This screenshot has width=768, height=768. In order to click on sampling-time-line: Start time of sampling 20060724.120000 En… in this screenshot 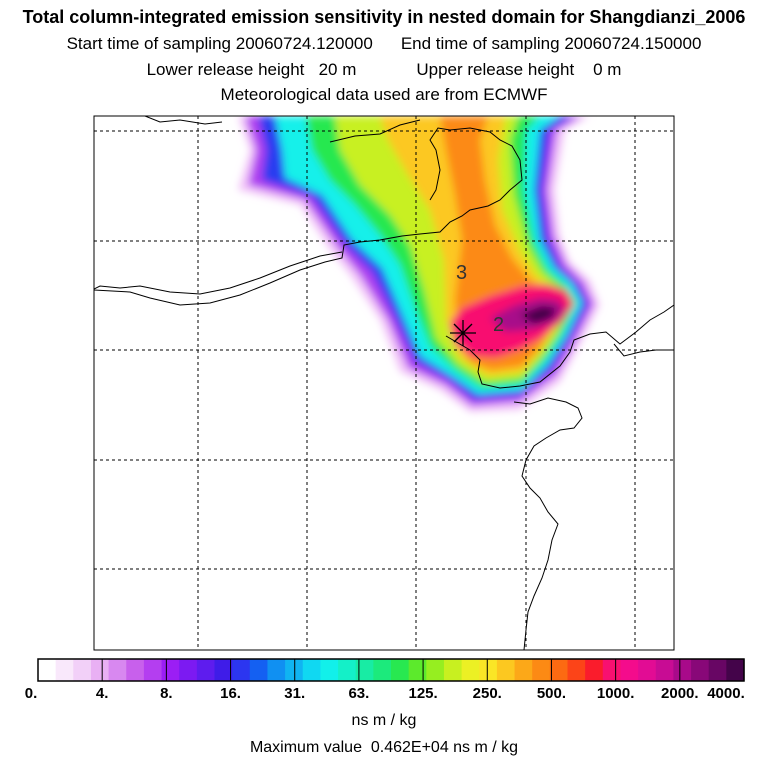, I will do `click(384, 44)`.